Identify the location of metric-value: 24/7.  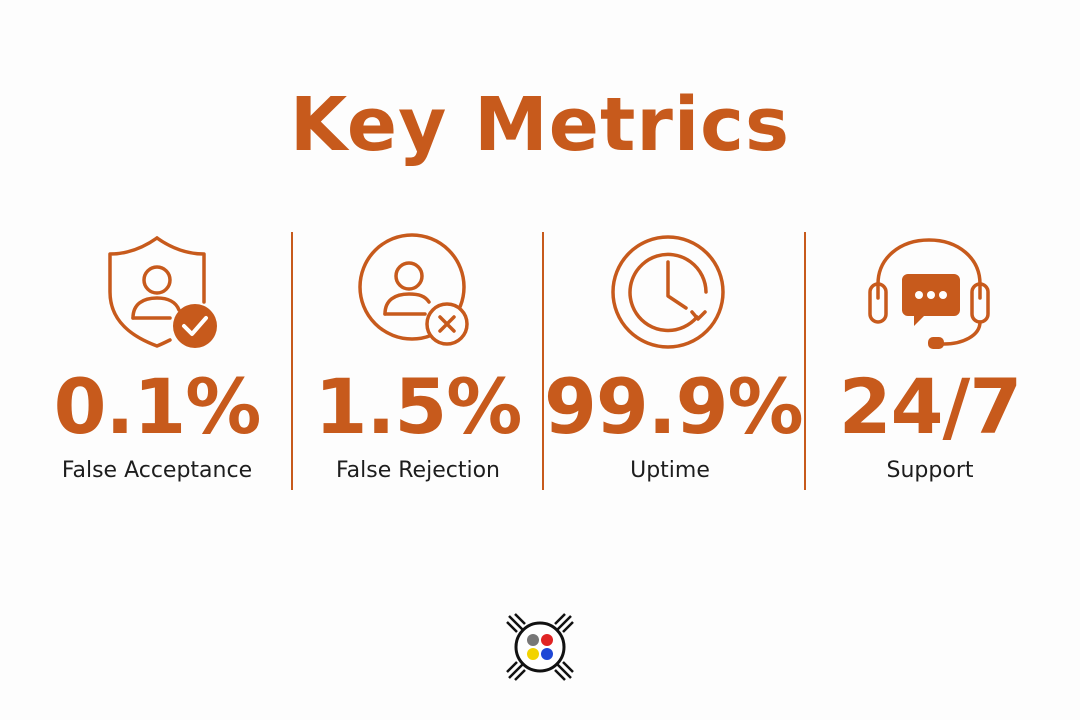
(930, 406).